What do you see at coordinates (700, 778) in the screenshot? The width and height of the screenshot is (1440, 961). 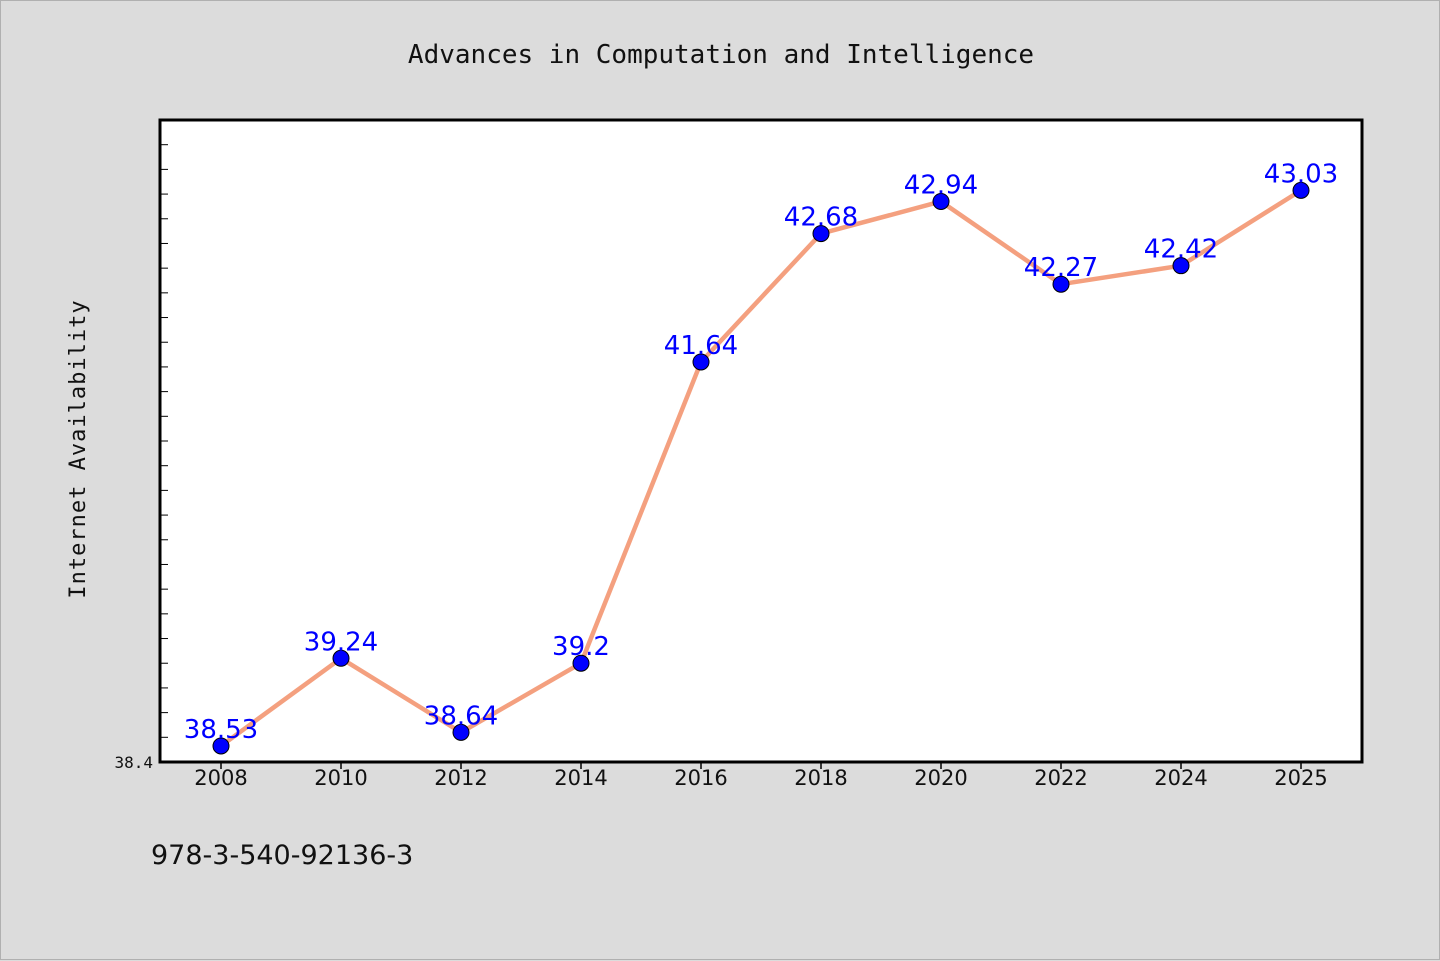 I see `x-tick-label: 2016` at bounding box center [700, 778].